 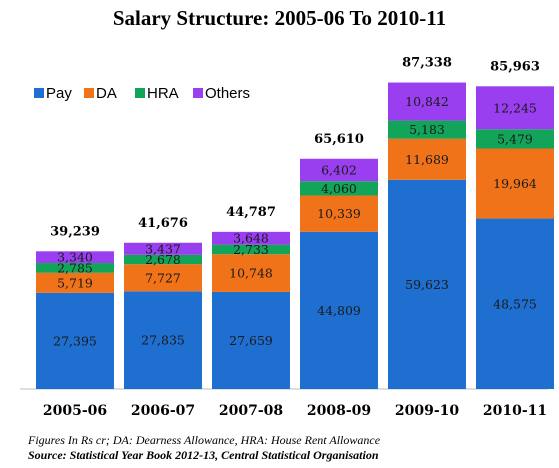 I want to click on data-label-others-2006-07: 3,437, so click(x=163, y=248).